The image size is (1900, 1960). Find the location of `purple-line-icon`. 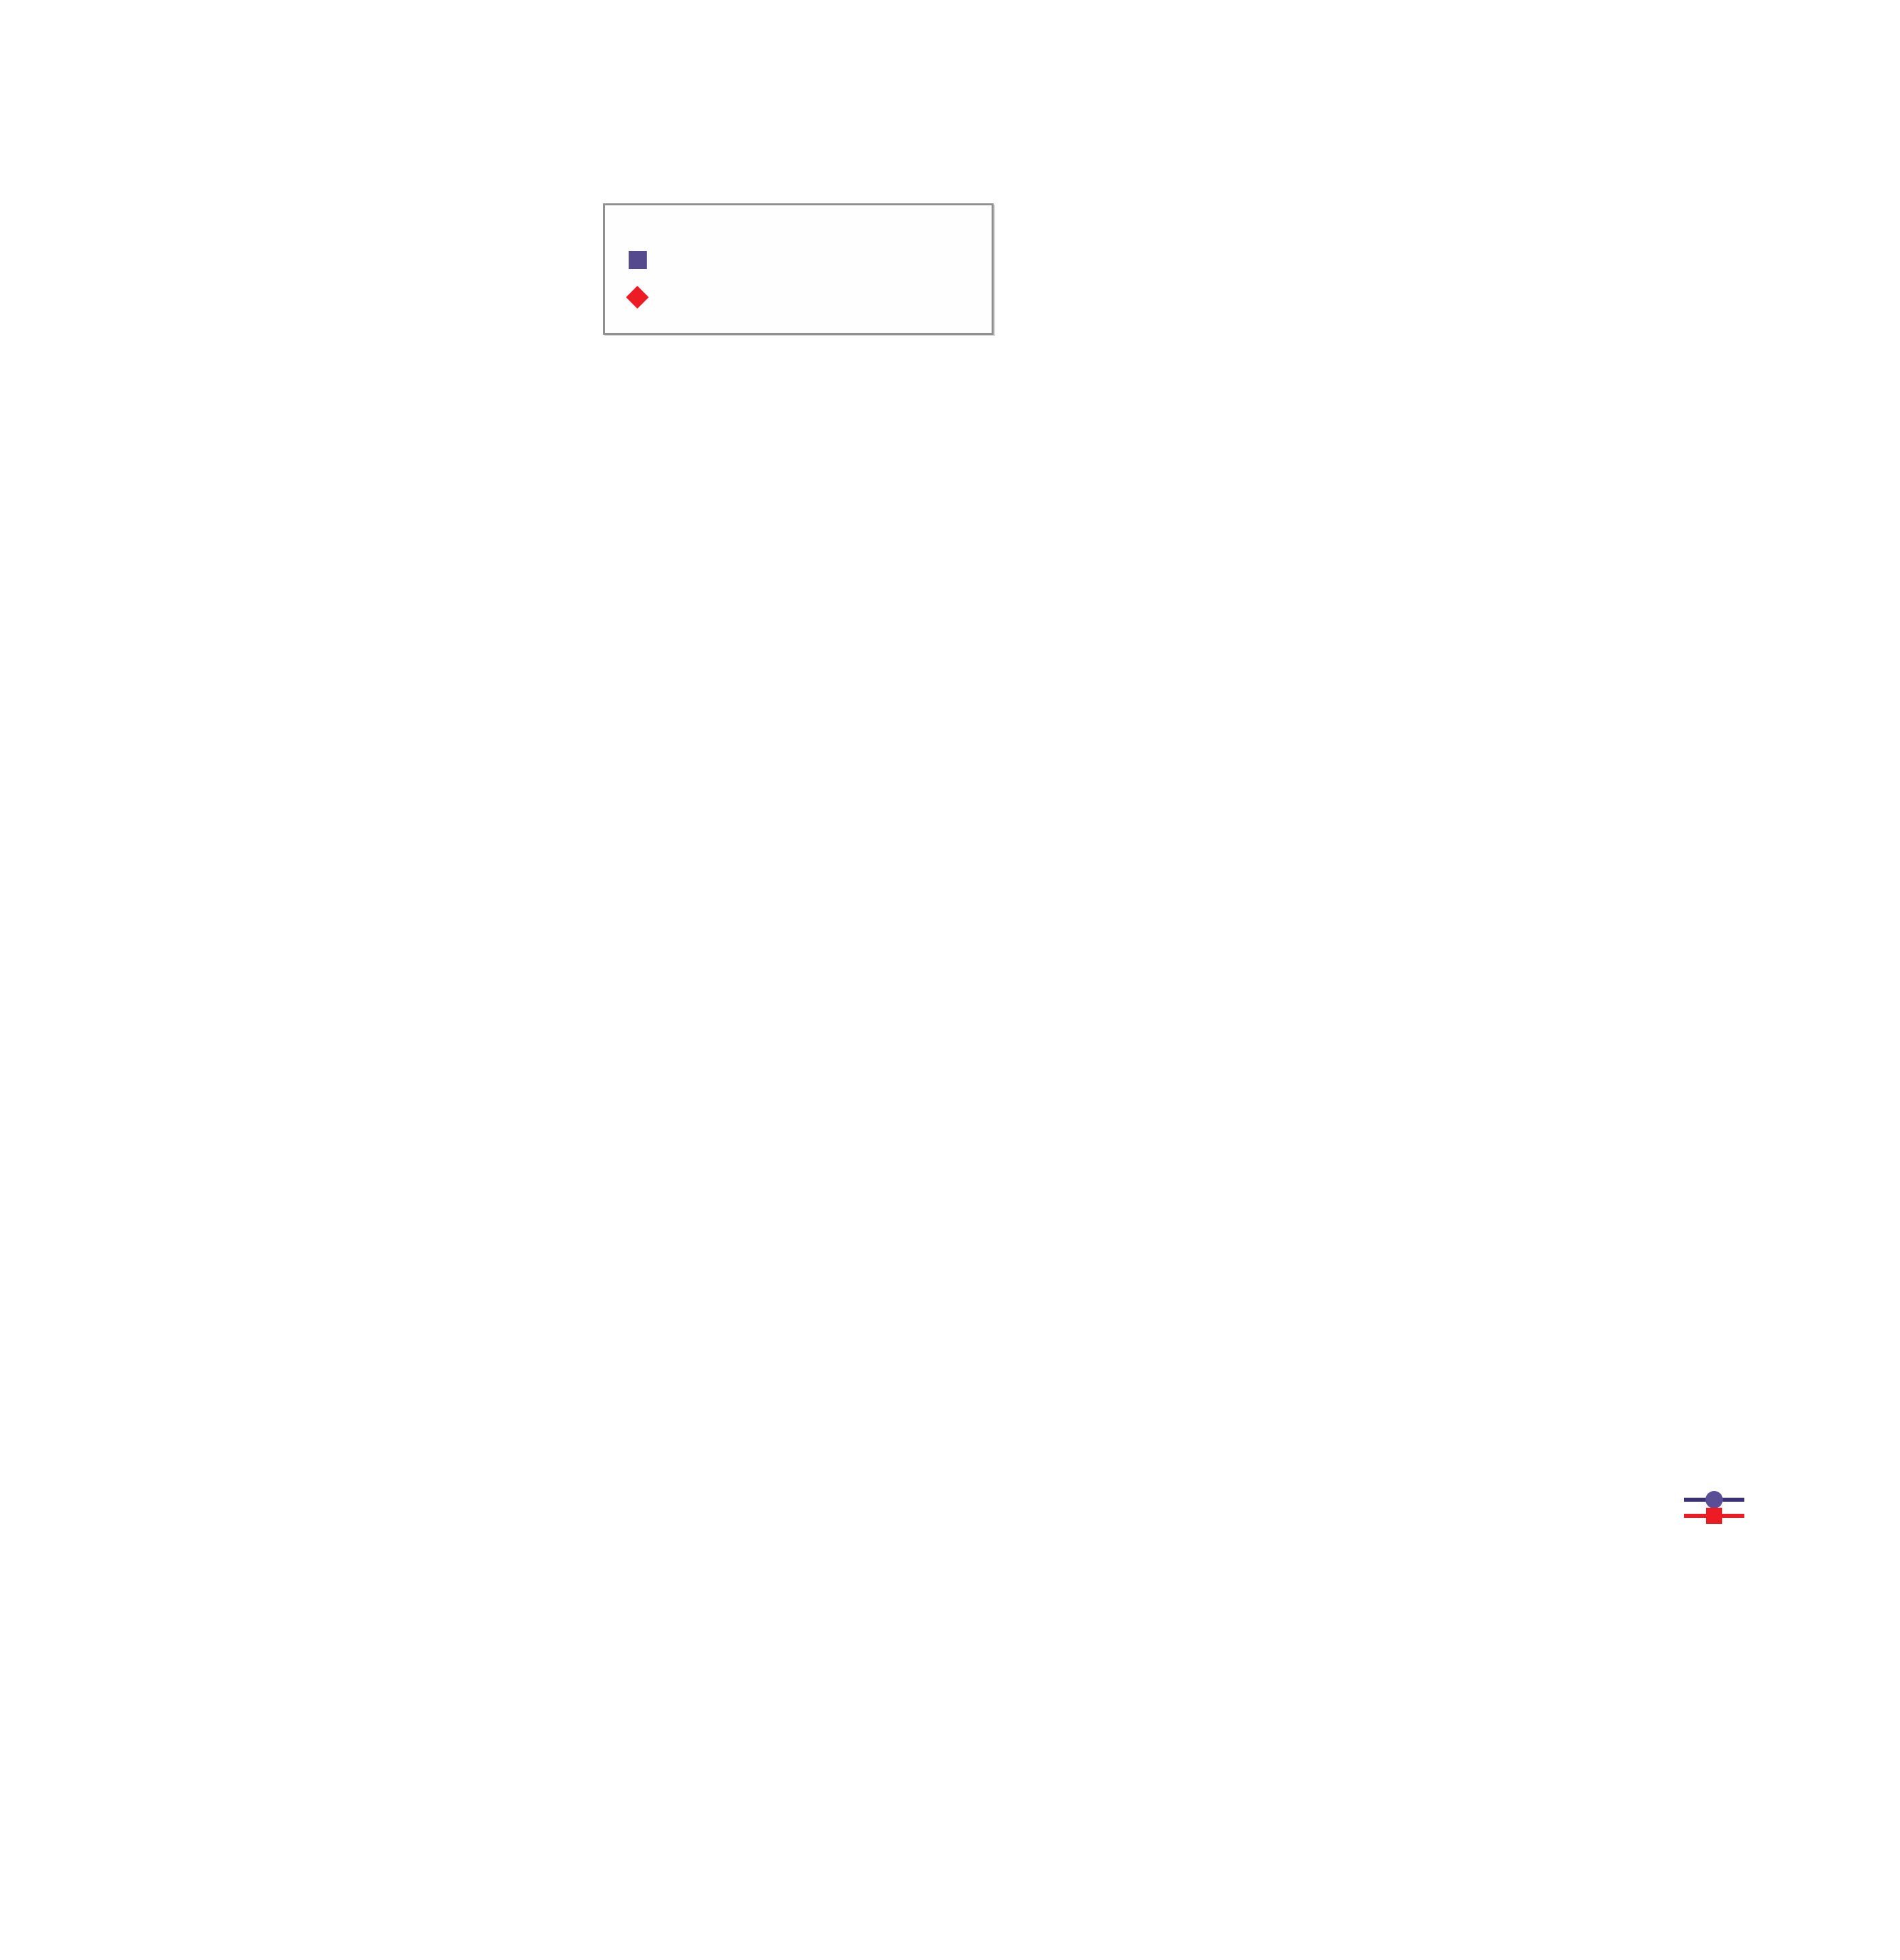

purple-line-icon is located at coordinates (1714, 1499).